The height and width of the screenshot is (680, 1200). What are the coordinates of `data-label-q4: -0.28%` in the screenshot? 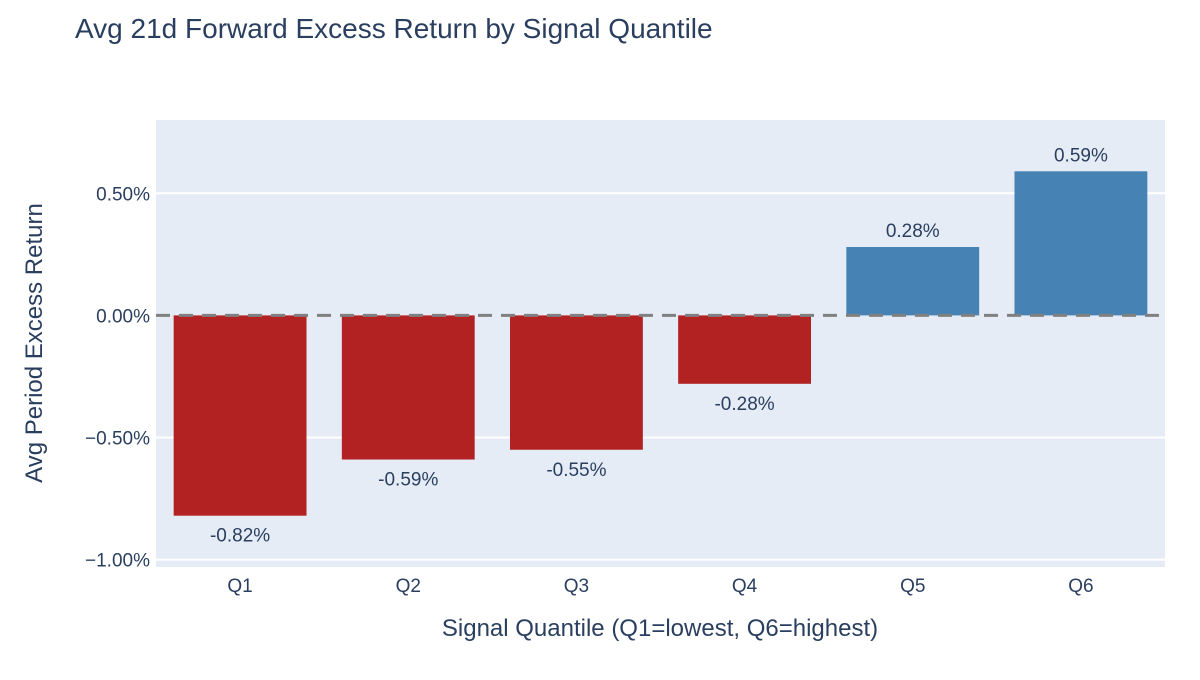 It's located at (744, 404).